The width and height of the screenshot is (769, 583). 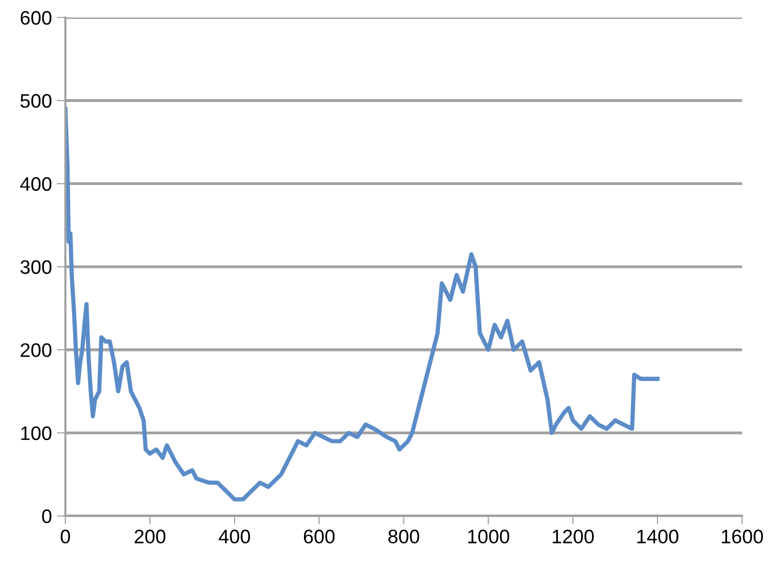 I want to click on y-tick-label: 300, so click(x=36, y=267).